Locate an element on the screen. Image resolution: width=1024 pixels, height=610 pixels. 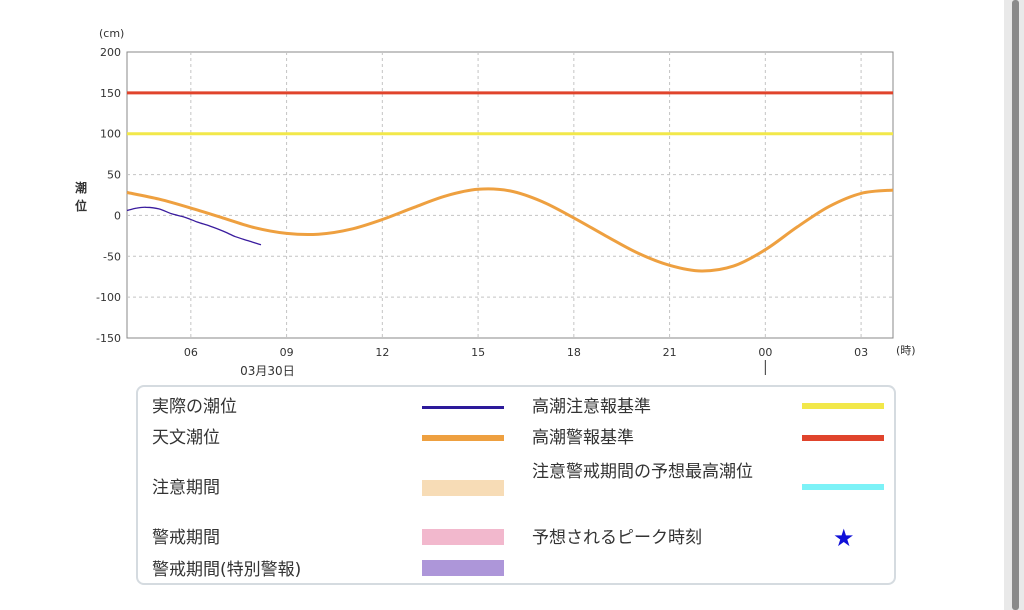
x-tick-label: 06 is located at coordinates (191, 352).